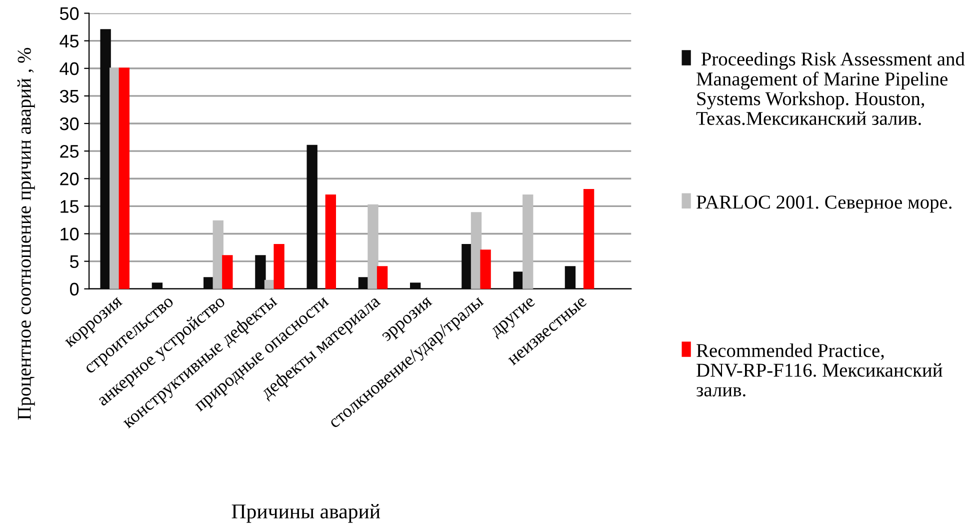 The width and height of the screenshot is (968, 530). Describe the element at coordinates (69, 151) in the screenshot. I see `y-tick-label: 25` at that location.